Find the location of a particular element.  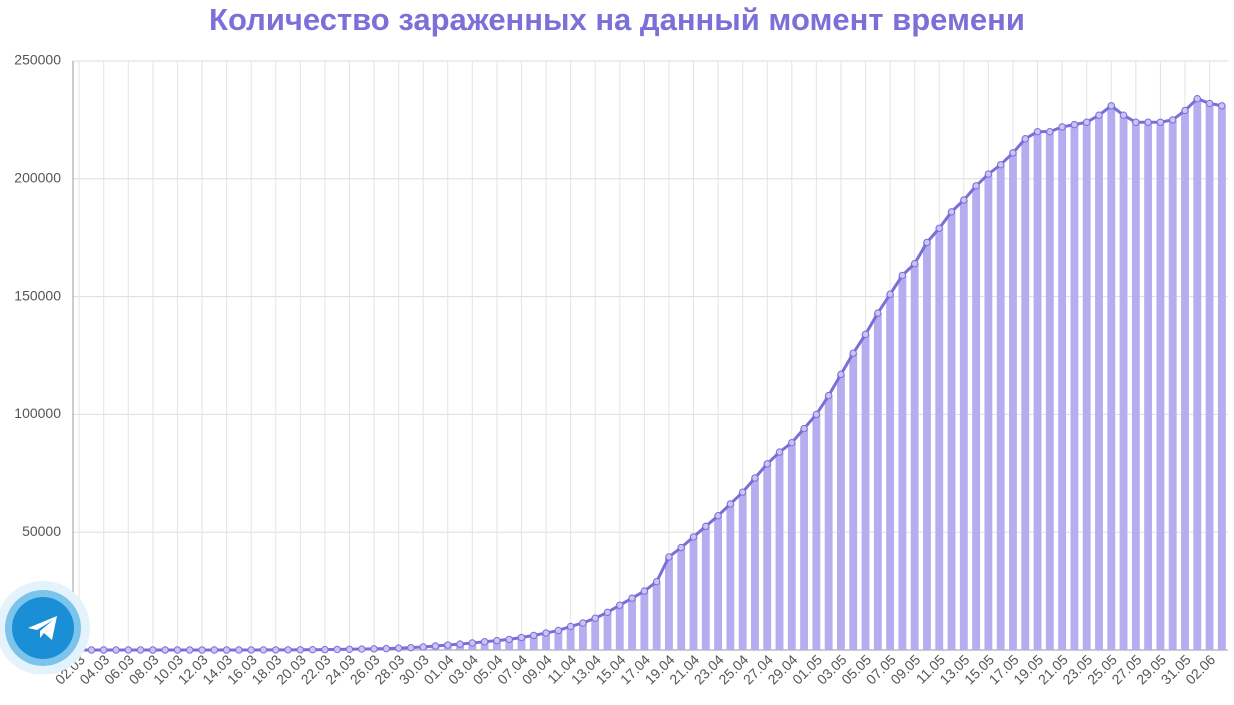

y-tick-label: 50000 is located at coordinates (41, 531).